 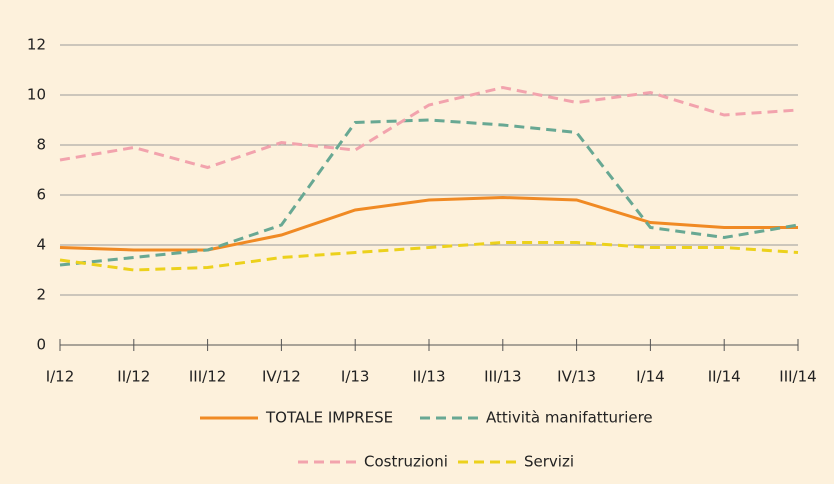 I want to click on x-tick-label: III/13, so click(x=502, y=377).